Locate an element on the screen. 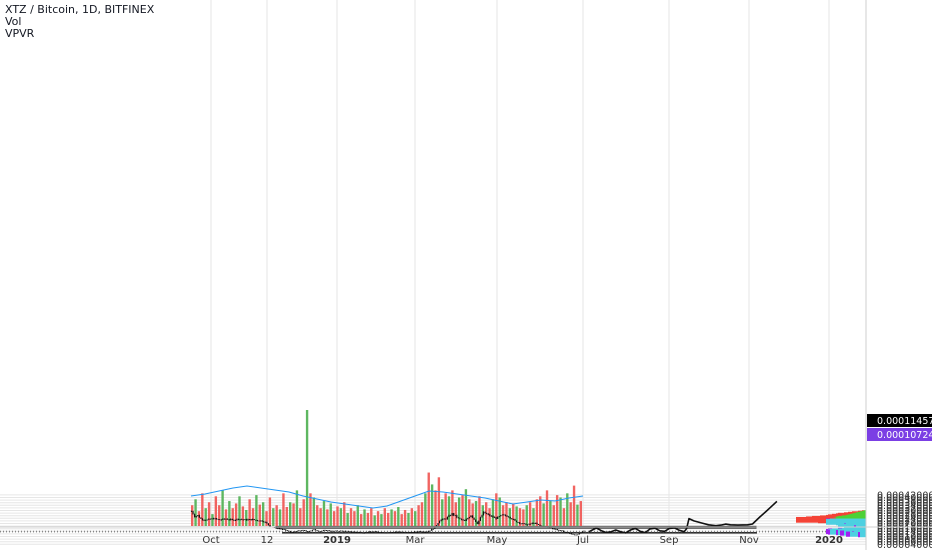 The width and height of the screenshot is (932, 555). price-tick-label: 0.00036000 is located at coordinates (904, 503).